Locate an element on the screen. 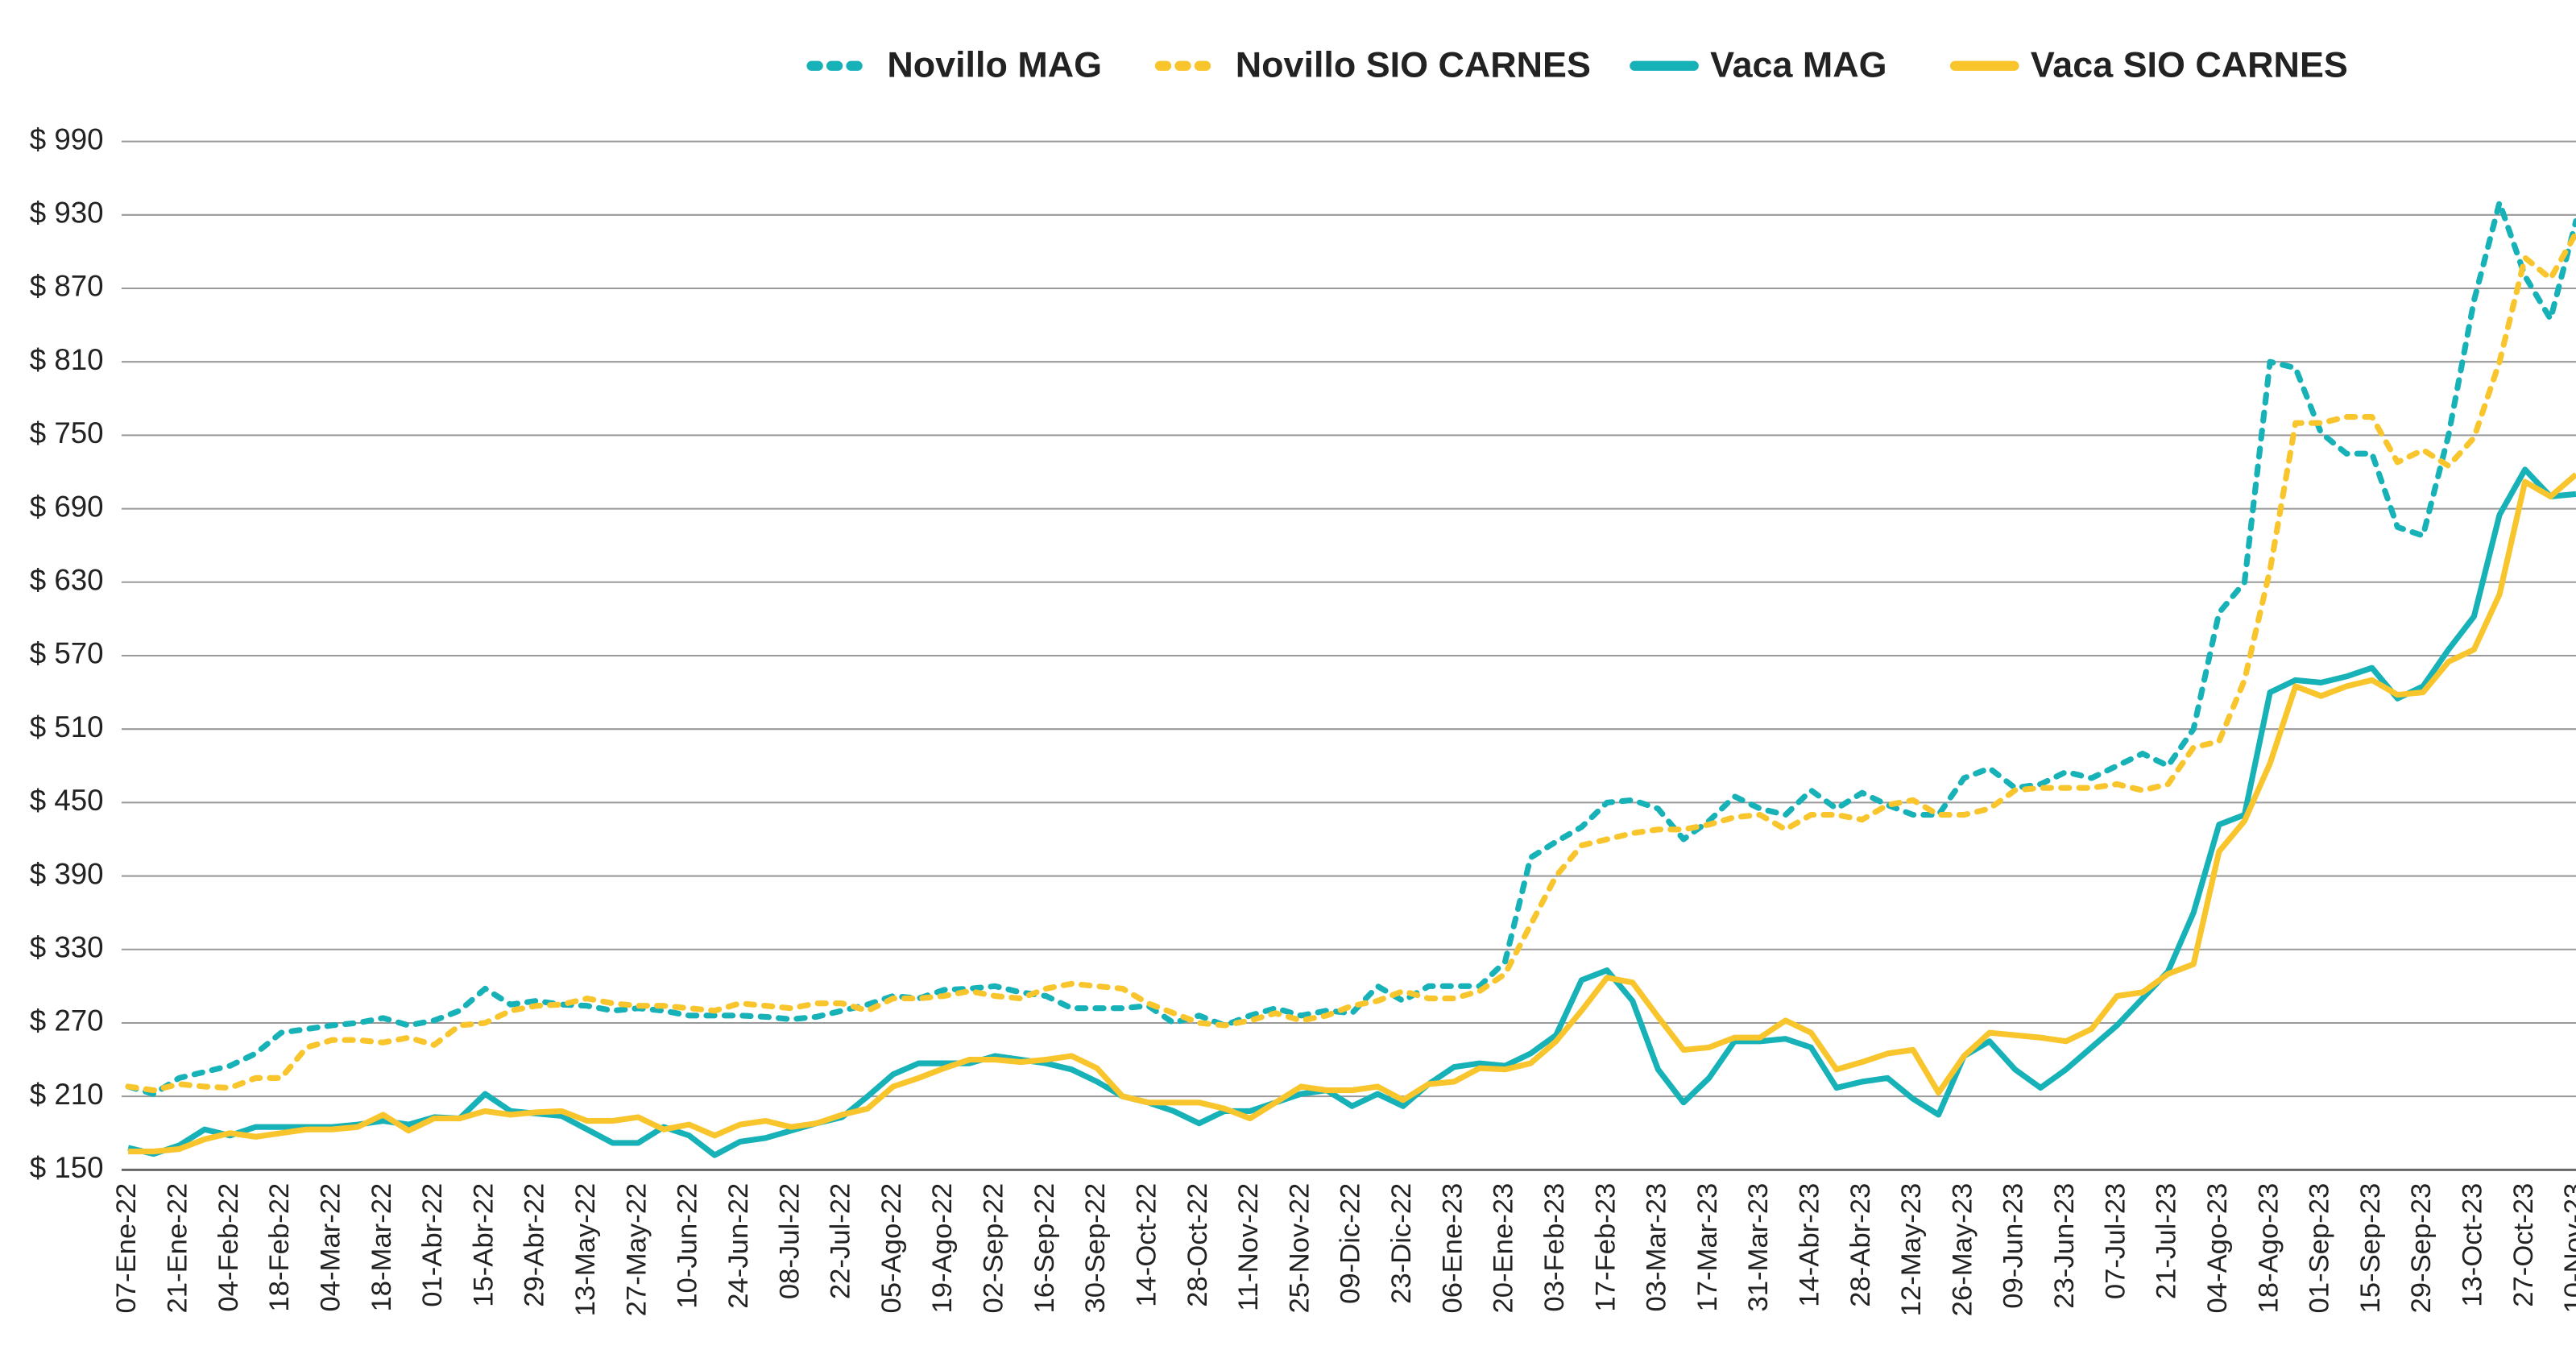 Image resolution: width=2576 pixels, height=1354 pixels. x-tick-label: 26-May-23 is located at coordinates (1962, 1250).